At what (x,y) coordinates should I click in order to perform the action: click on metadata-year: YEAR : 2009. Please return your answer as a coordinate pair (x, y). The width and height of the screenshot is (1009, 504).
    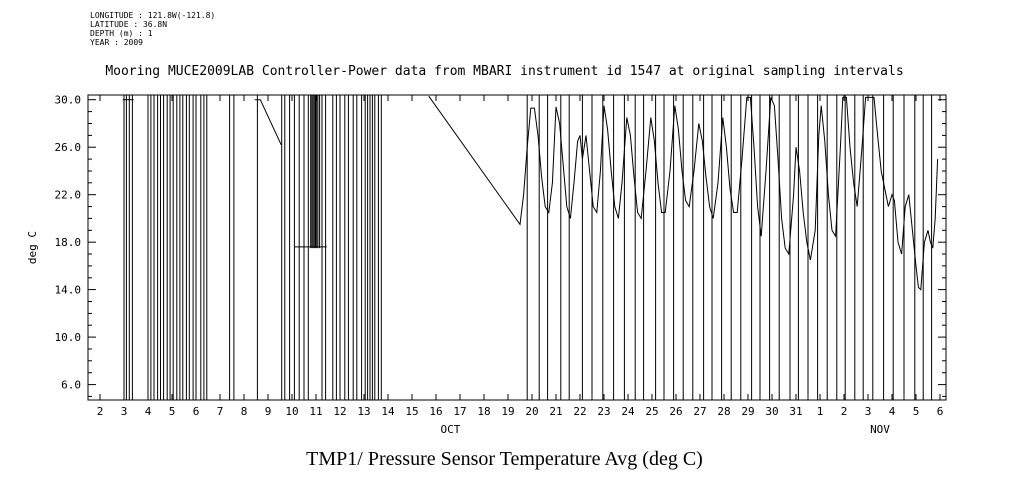
    Looking at the image, I should click on (116, 42).